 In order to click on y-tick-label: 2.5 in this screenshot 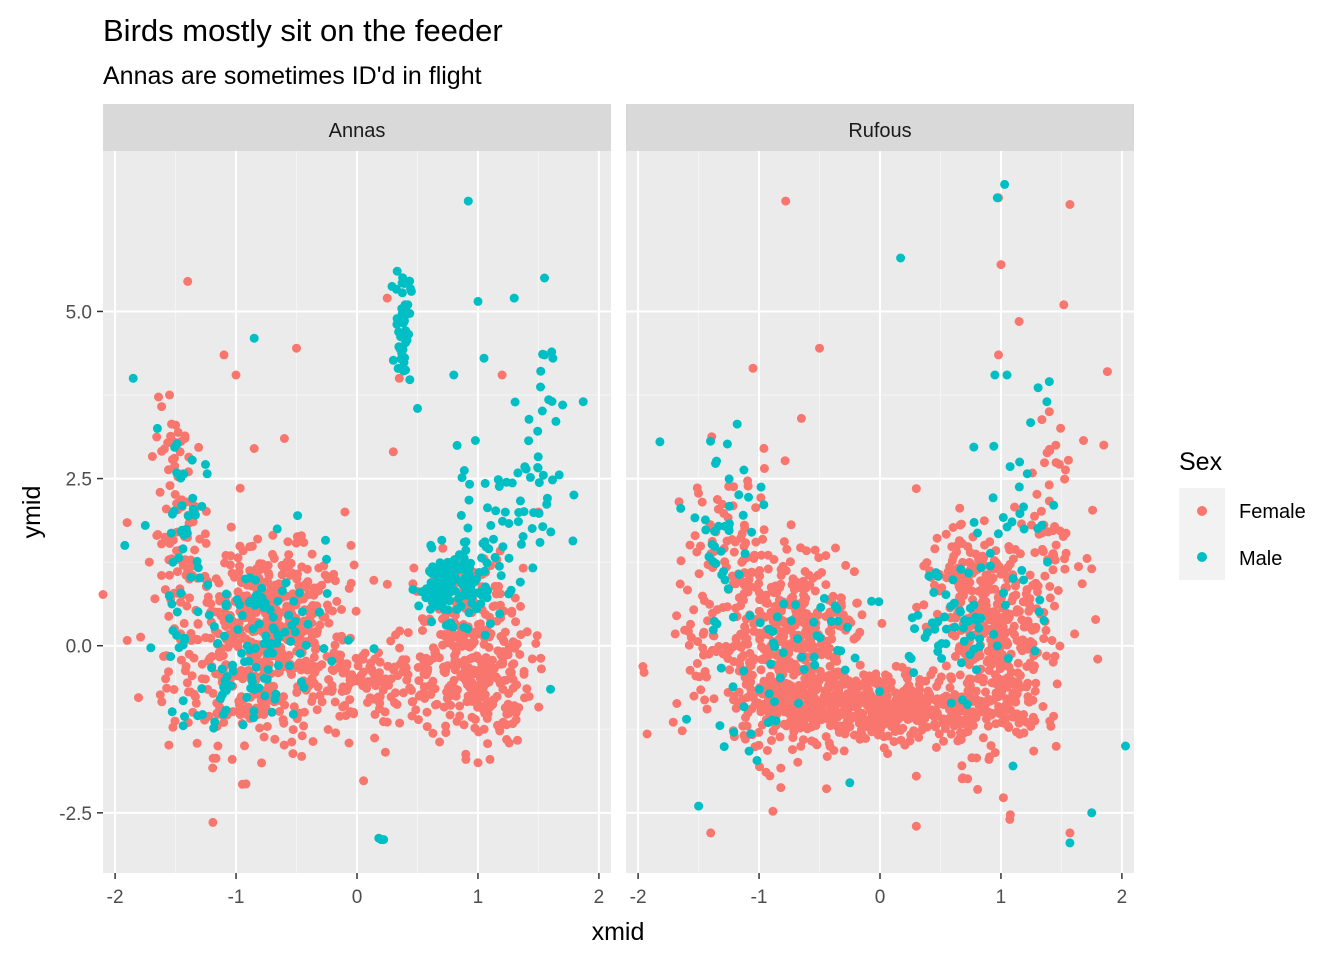, I will do `click(79, 480)`.